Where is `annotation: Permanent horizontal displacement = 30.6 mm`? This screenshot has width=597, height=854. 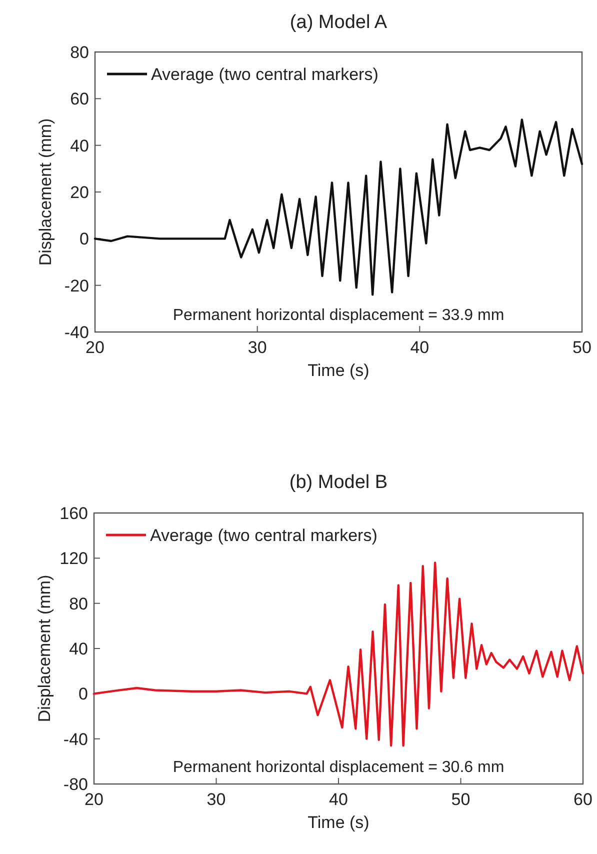
annotation: Permanent horizontal displacement = 30.6 mm is located at coordinates (338, 767).